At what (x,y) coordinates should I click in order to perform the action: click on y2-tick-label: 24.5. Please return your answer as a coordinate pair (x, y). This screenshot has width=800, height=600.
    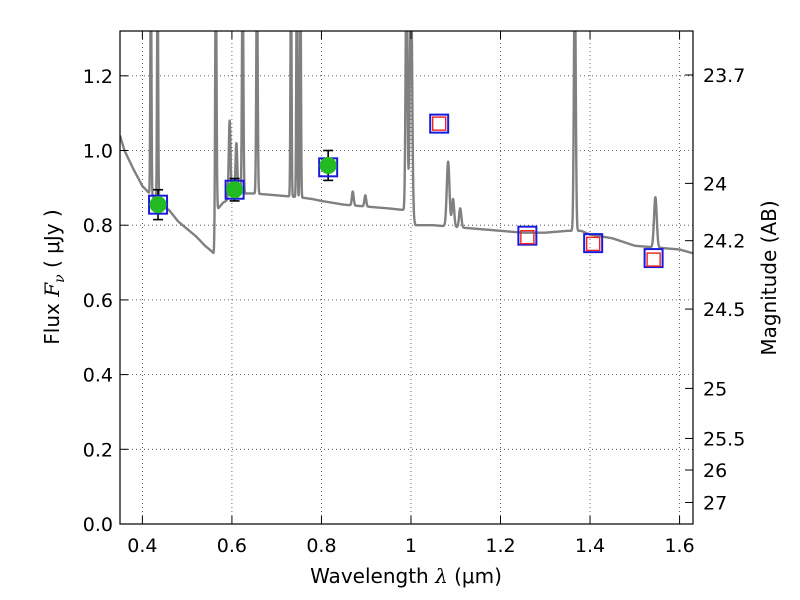
    Looking at the image, I should click on (724, 310).